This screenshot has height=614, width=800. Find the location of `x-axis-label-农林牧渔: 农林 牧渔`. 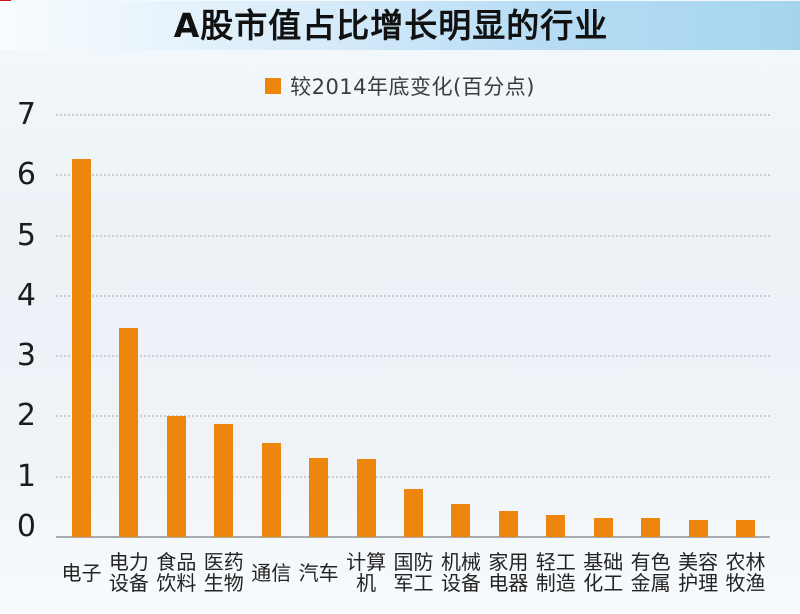

x-axis-label-农林牧渔: 农林 牧渔 is located at coordinates (746, 573).